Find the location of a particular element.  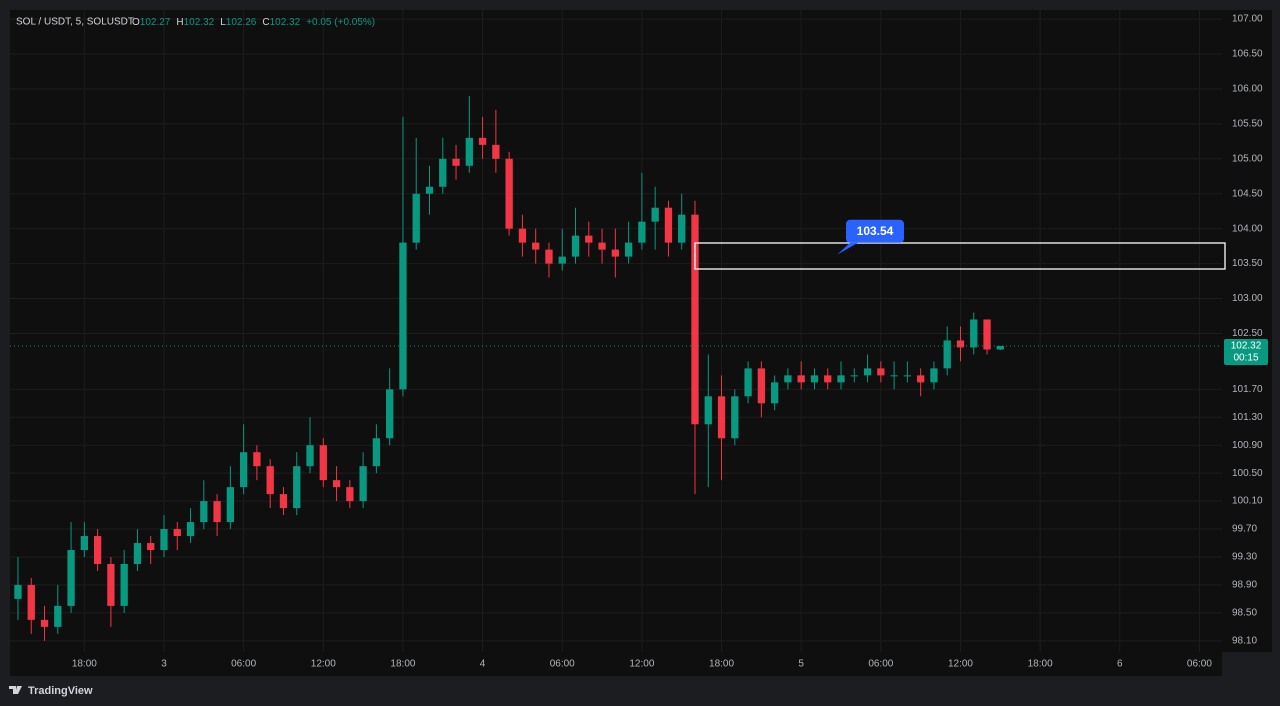

y-tick-label: 100.10 is located at coordinates (1247, 501).